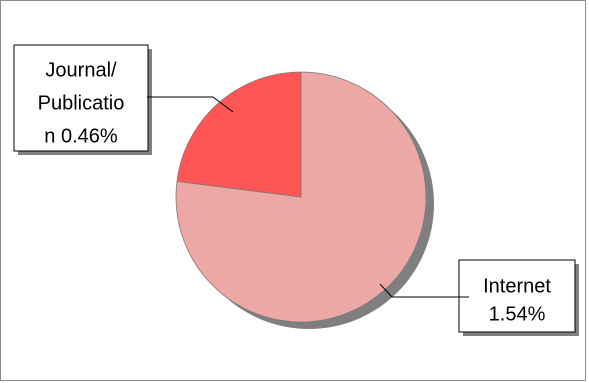  What do you see at coordinates (517, 314) in the screenshot?
I see `label-text-line: 1.54%` at bounding box center [517, 314].